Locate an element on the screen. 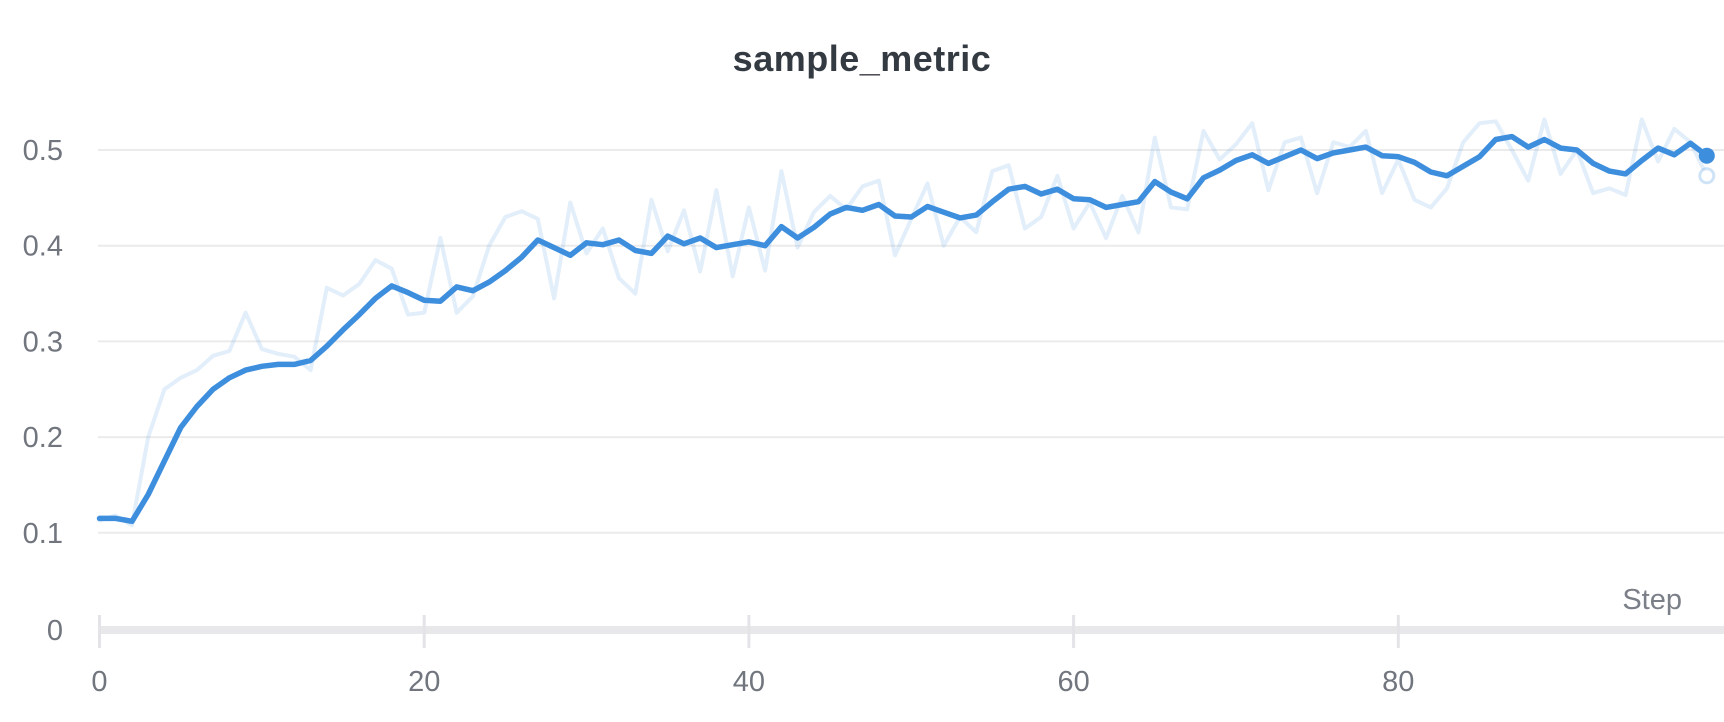  y-tick-label: 0.1 is located at coordinates (43, 534).